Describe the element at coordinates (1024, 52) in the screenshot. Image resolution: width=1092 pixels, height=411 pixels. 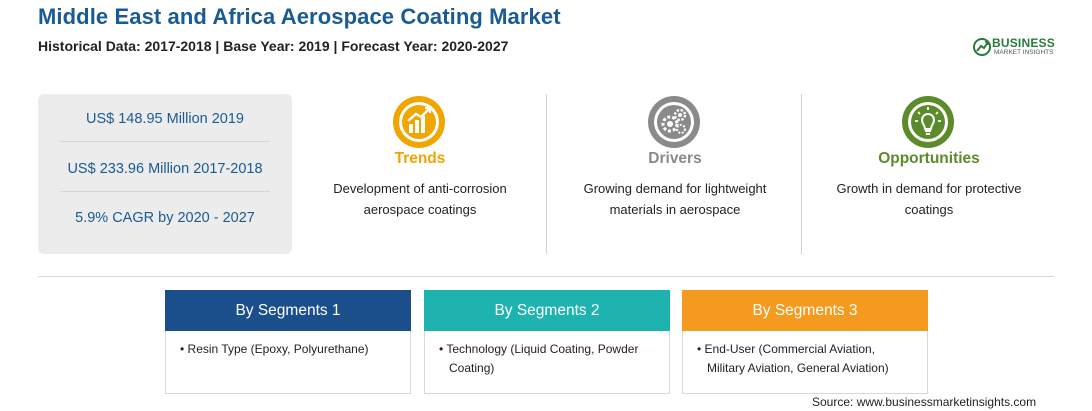
I see `logo-tagline: MARKET INSIGHTS` at that location.